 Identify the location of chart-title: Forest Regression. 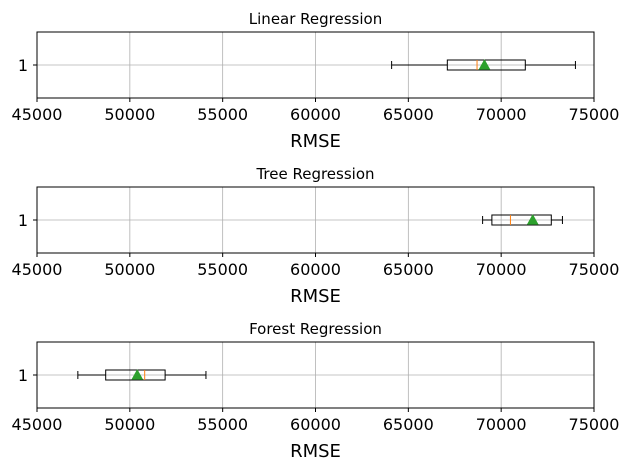
(315, 329).